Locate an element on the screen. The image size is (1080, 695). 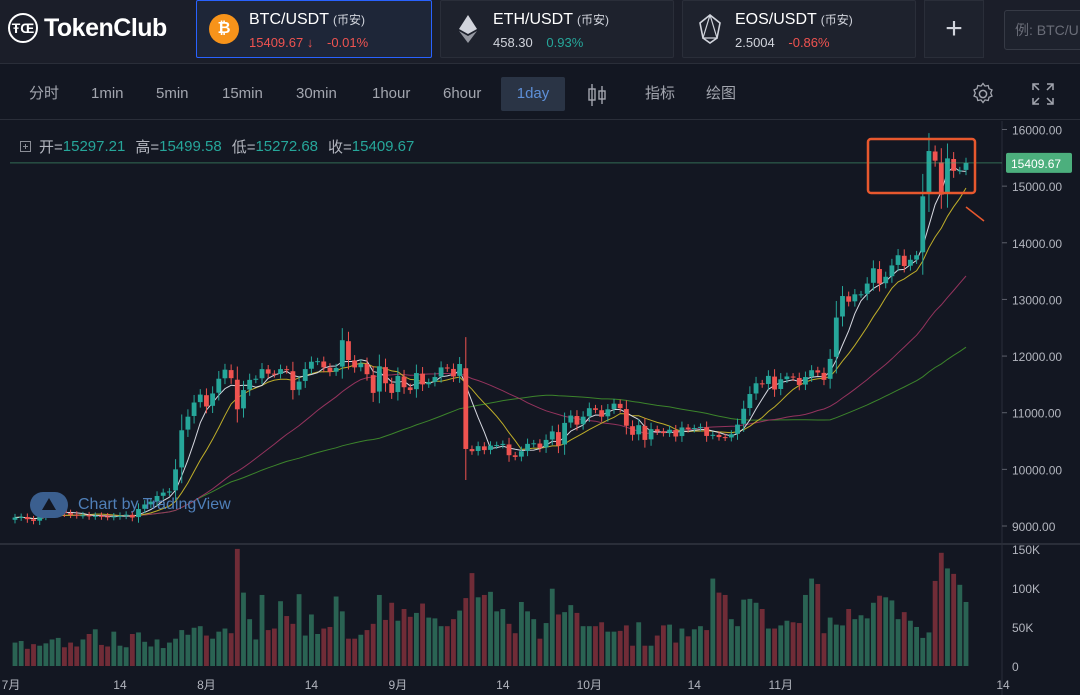
ticker-change: -0.86% is located at coordinates (809, 42).